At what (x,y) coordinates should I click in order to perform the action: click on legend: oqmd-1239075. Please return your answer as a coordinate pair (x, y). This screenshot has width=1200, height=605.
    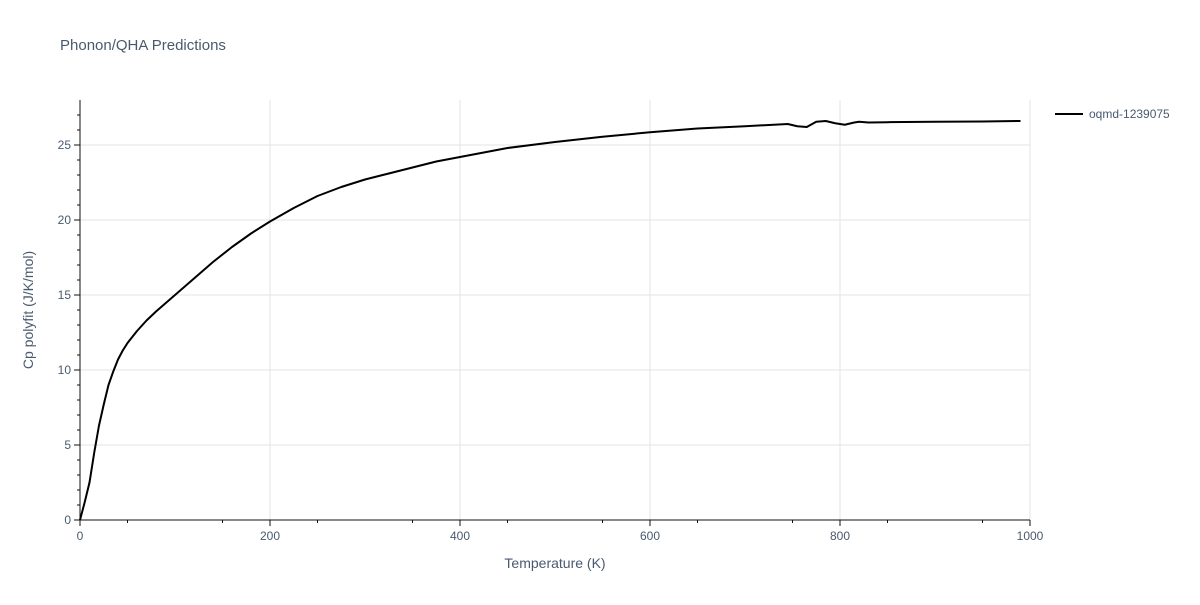
    Looking at the image, I should click on (1112, 114).